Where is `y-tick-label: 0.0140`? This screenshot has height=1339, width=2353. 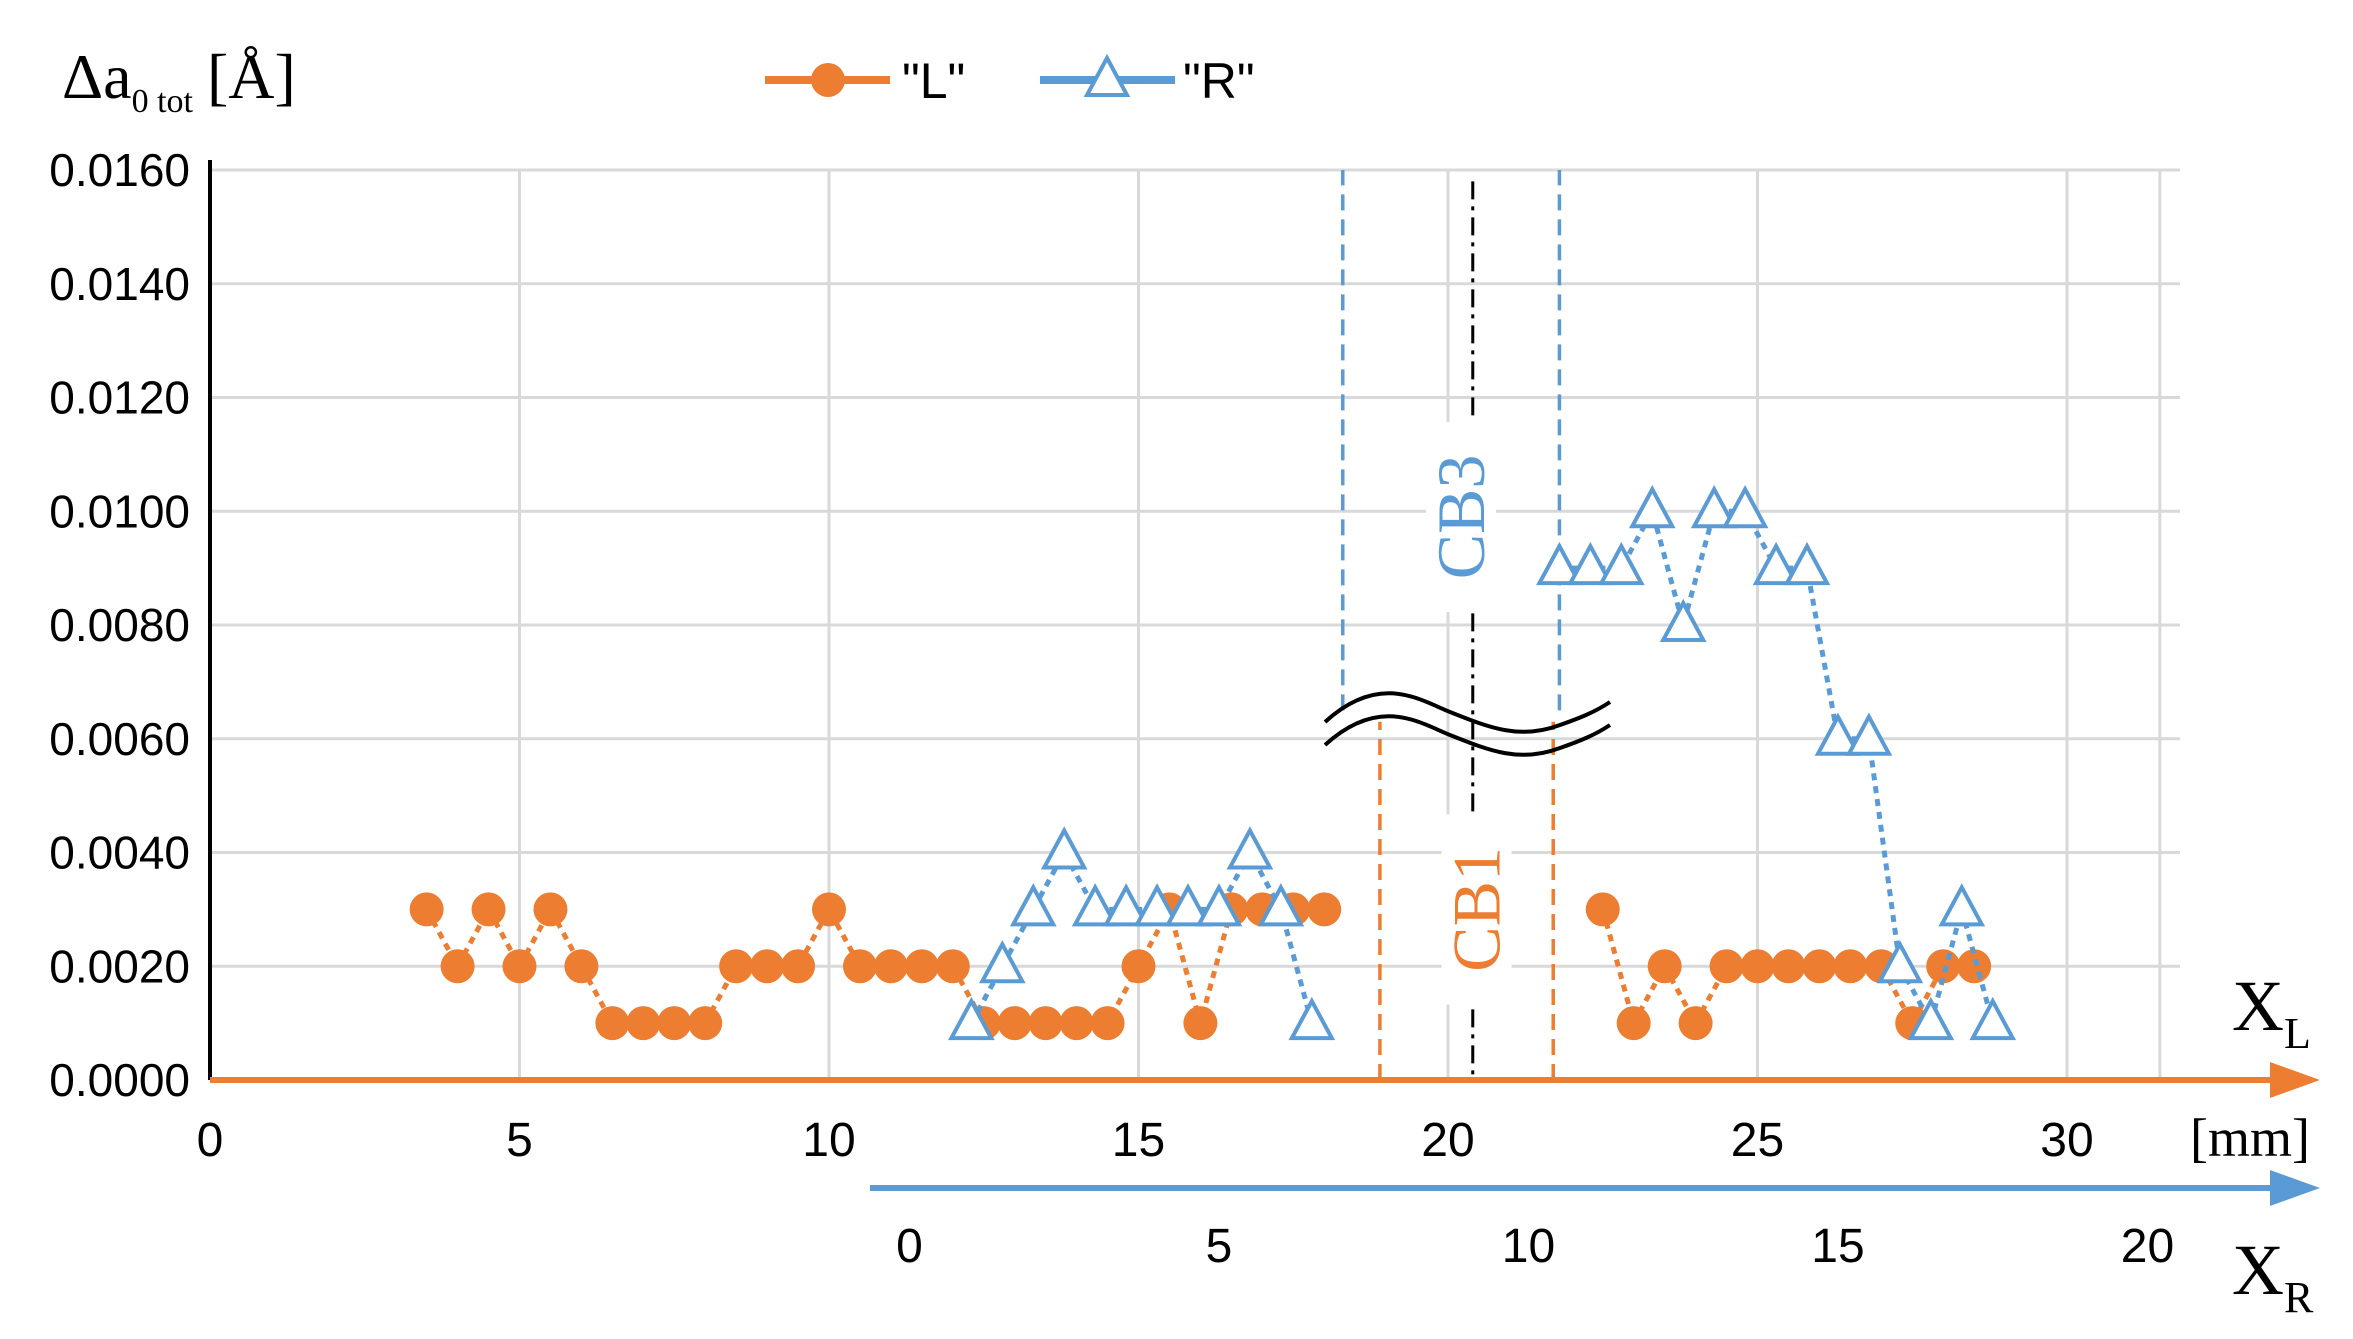 y-tick-label: 0.0140 is located at coordinates (119, 284).